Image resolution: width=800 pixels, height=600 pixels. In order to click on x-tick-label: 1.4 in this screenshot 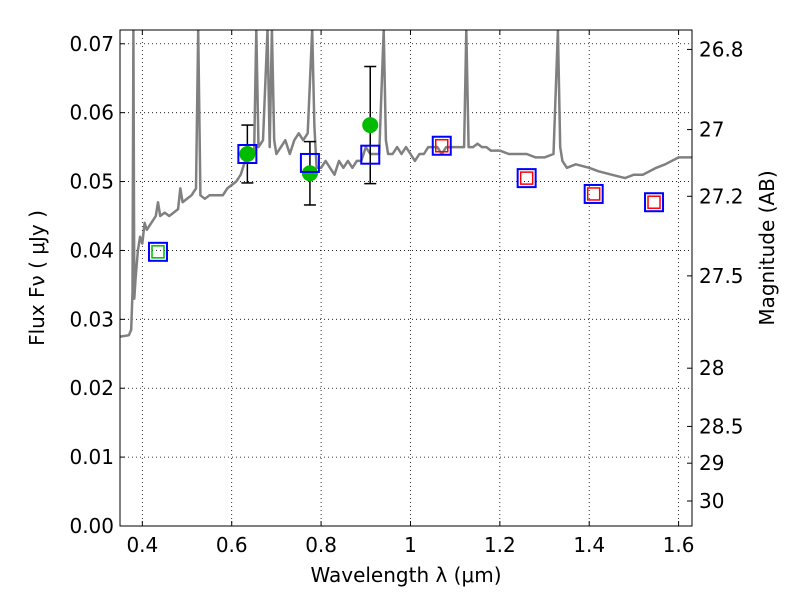, I will do `click(589, 545)`.